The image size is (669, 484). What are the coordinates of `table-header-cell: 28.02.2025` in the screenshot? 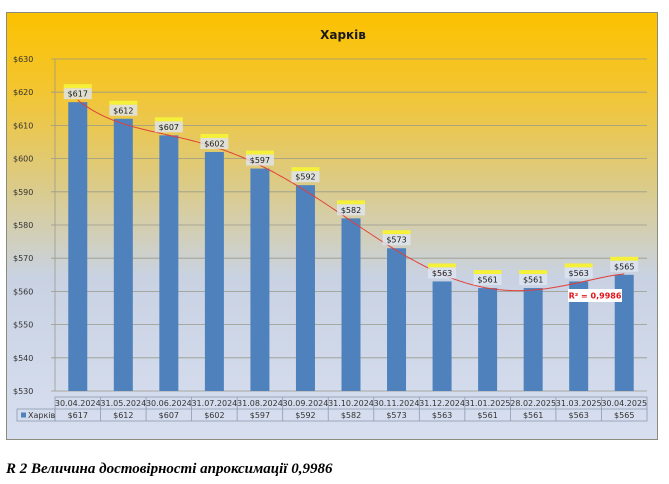 It's located at (533, 403).